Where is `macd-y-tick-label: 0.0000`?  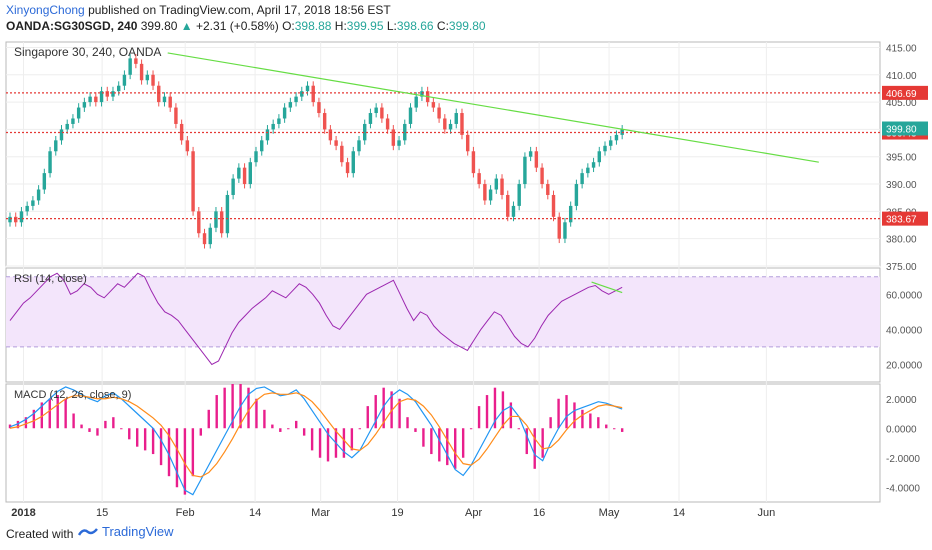
macd-y-tick-label: 0.0000 is located at coordinates (901, 429).